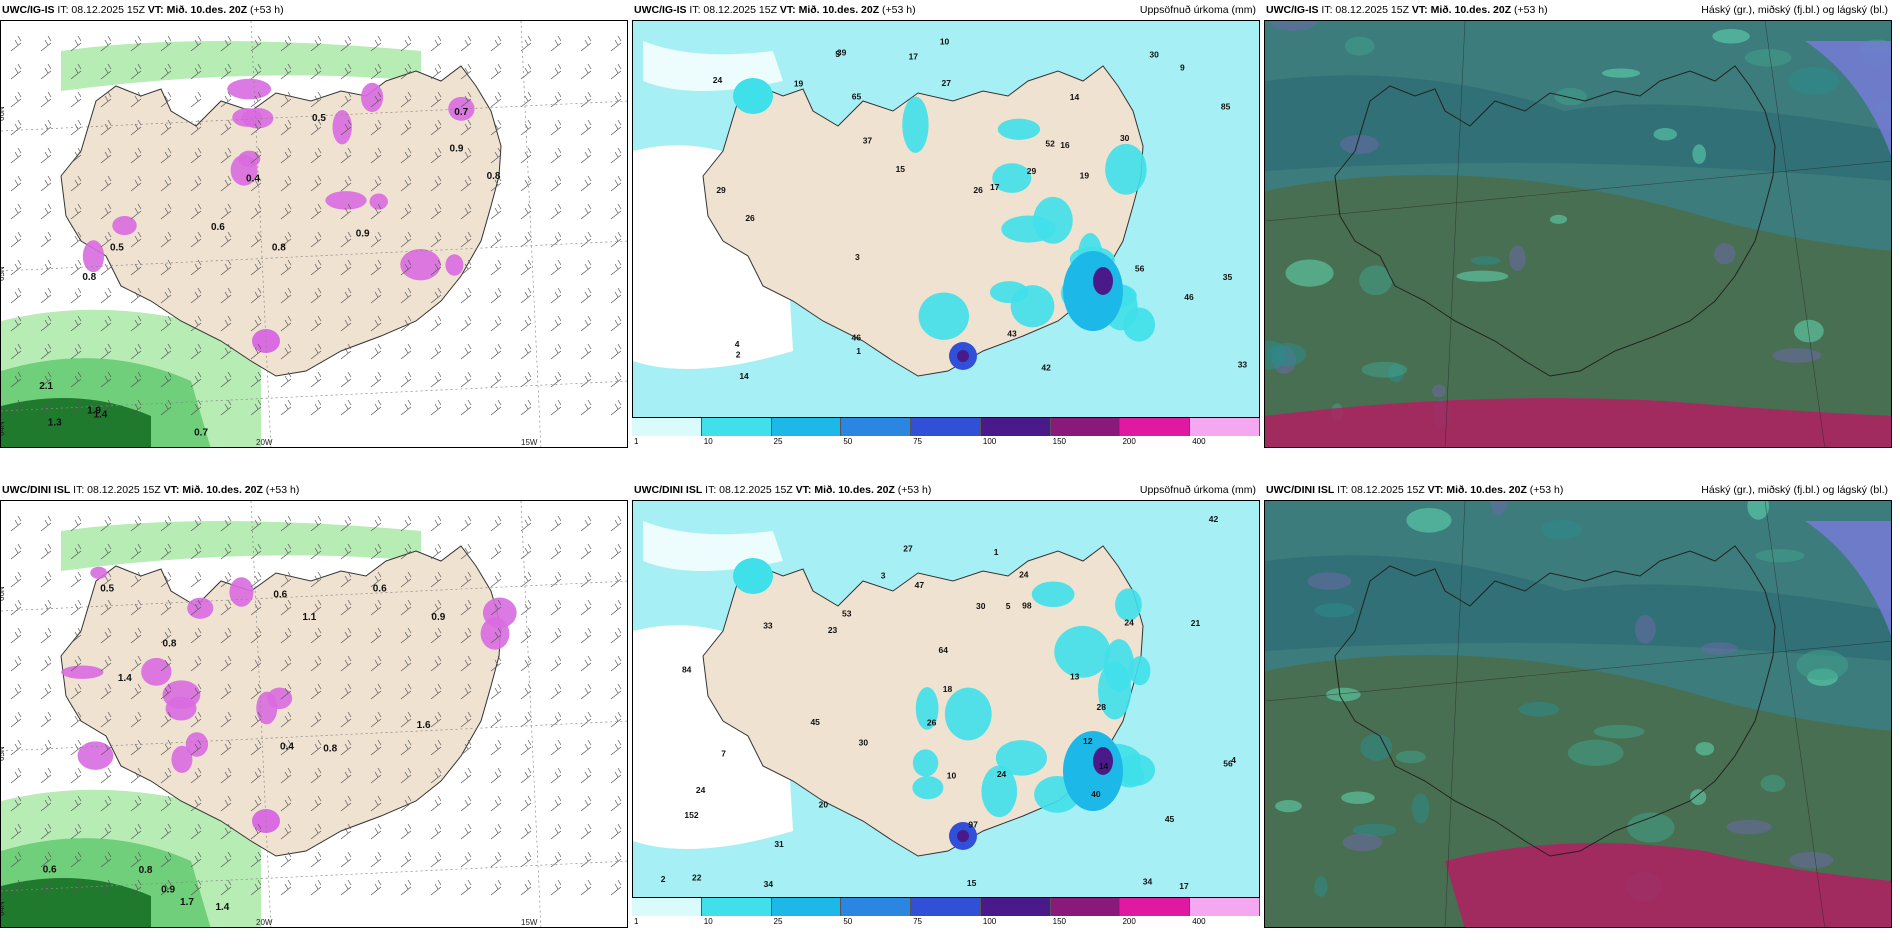  What do you see at coordinates (94, 410) in the screenshot?
I see `snow-label: 1.9` at bounding box center [94, 410].